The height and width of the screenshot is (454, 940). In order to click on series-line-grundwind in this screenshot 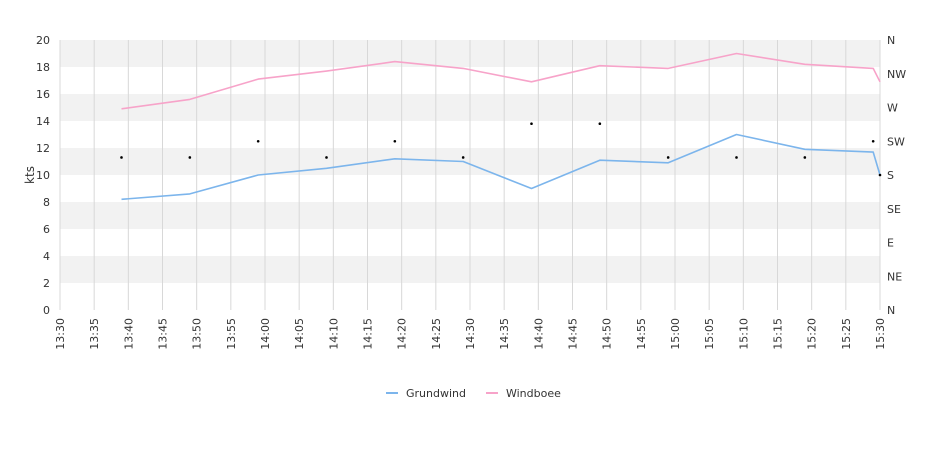, I will do `click(501, 167)`.